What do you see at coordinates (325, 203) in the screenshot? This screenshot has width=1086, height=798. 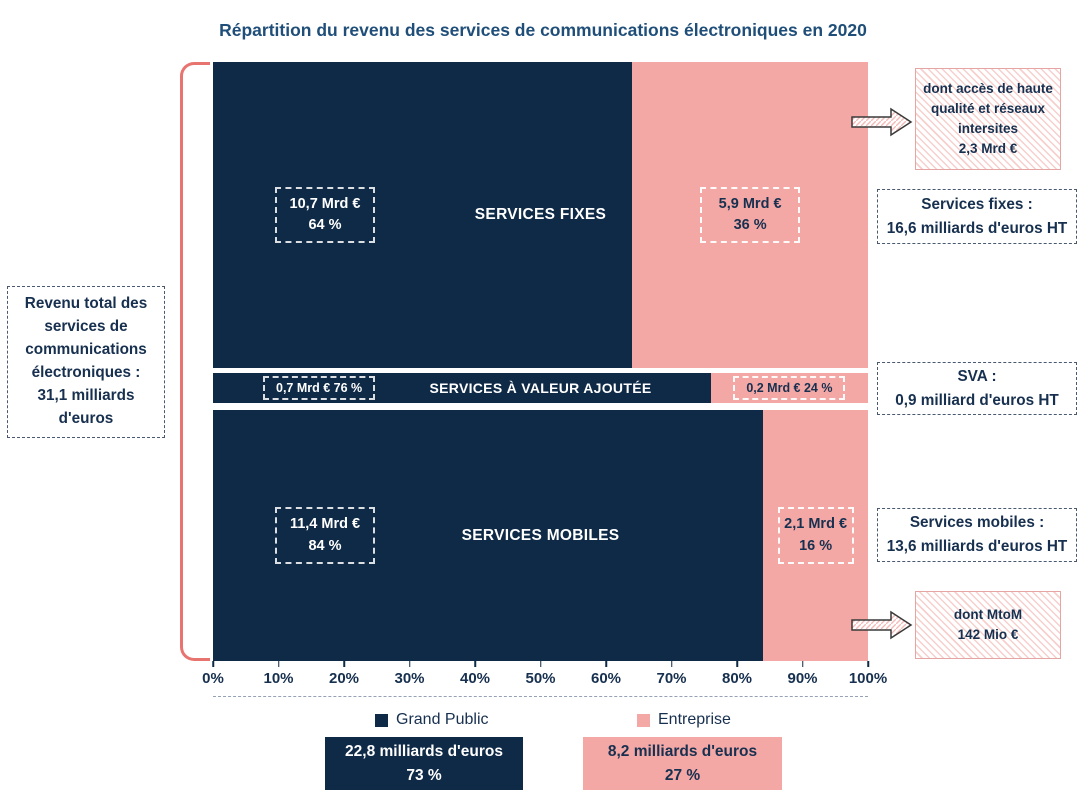 I see `value-amount: 10,7 Mrd €` at bounding box center [325, 203].